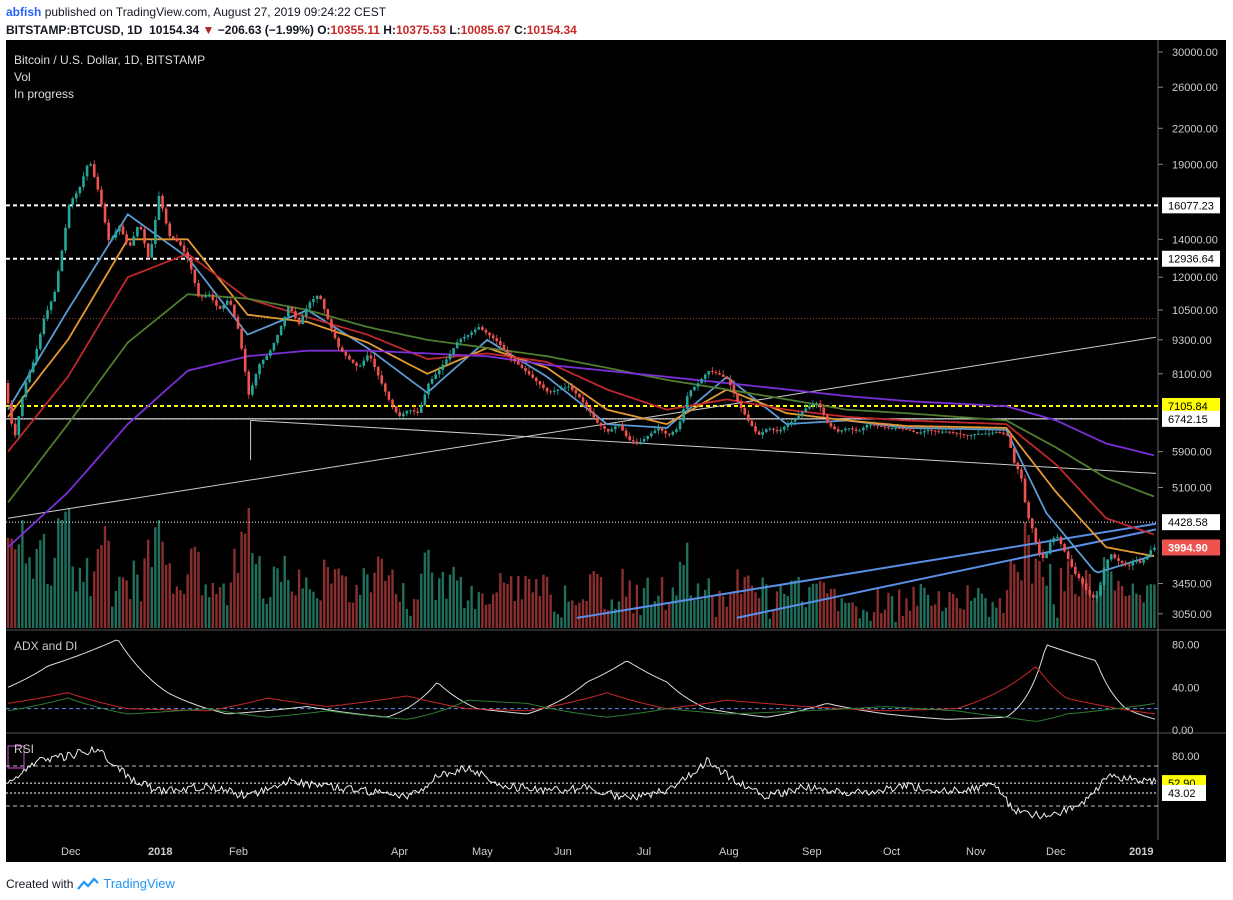 The width and height of the screenshot is (1233, 900). I want to click on publisher-name: abfish, so click(24, 12).